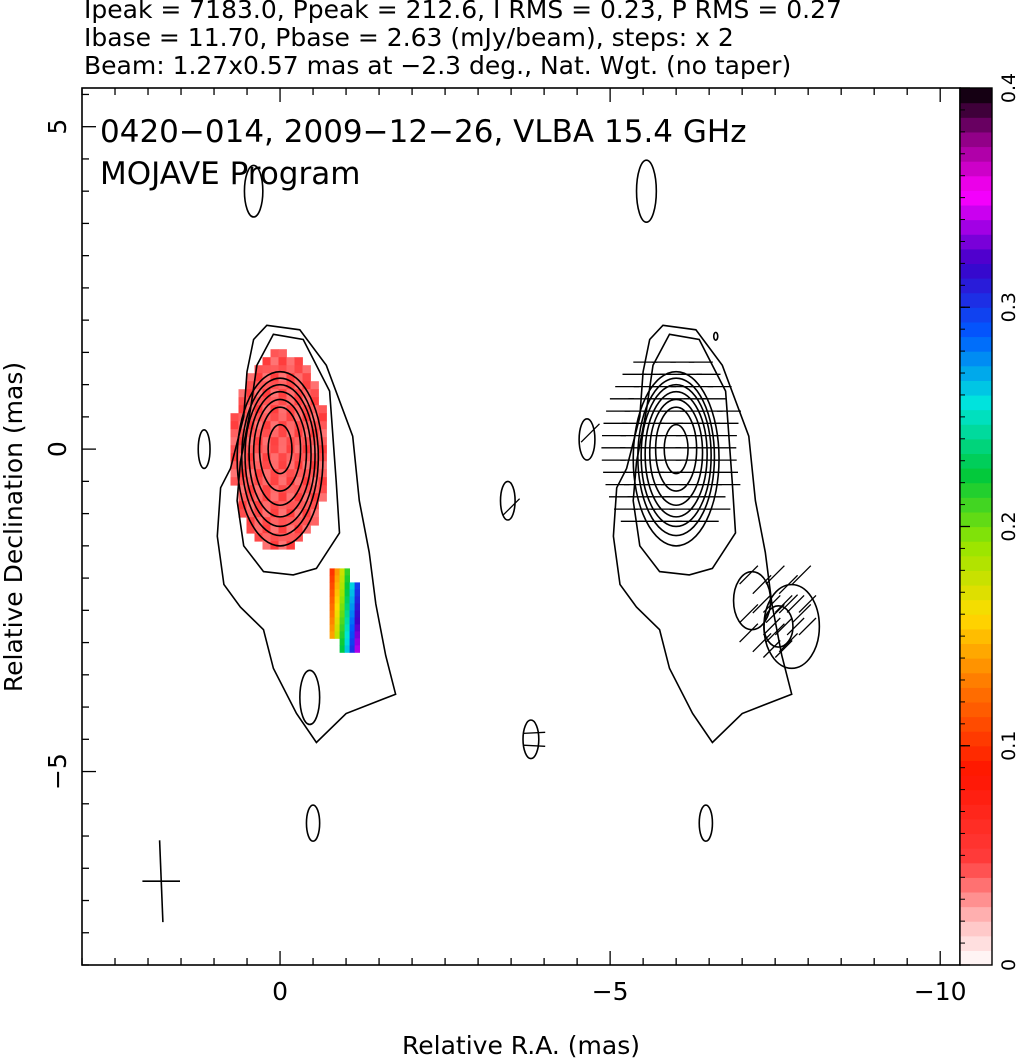 The image size is (1021, 1060). I want to click on x-tick-label: 0, so click(280, 991).